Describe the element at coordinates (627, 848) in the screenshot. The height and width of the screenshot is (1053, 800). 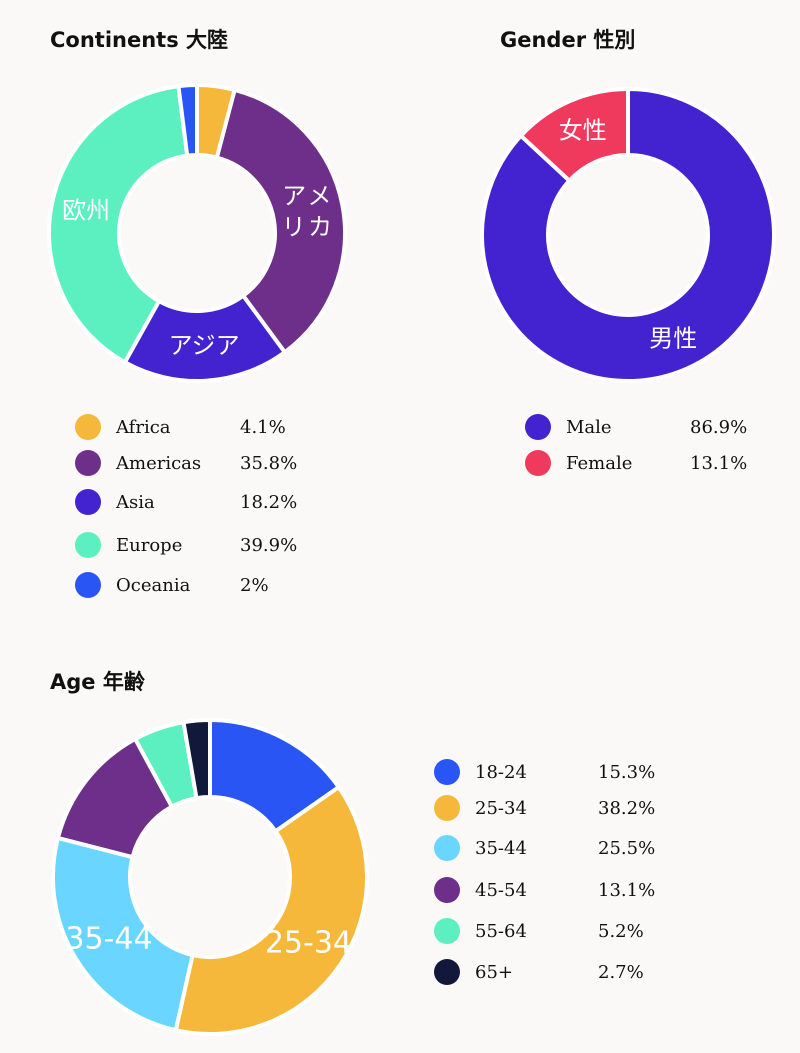
I see `legend-value: 25.5%` at that location.